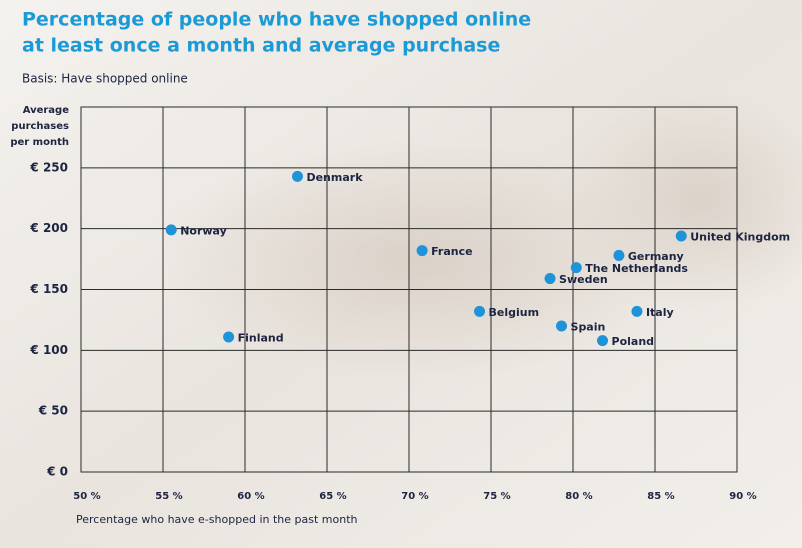  What do you see at coordinates (332, 496) in the screenshot?
I see `x-tick-label: 65 %` at bounding box center [332, 496].